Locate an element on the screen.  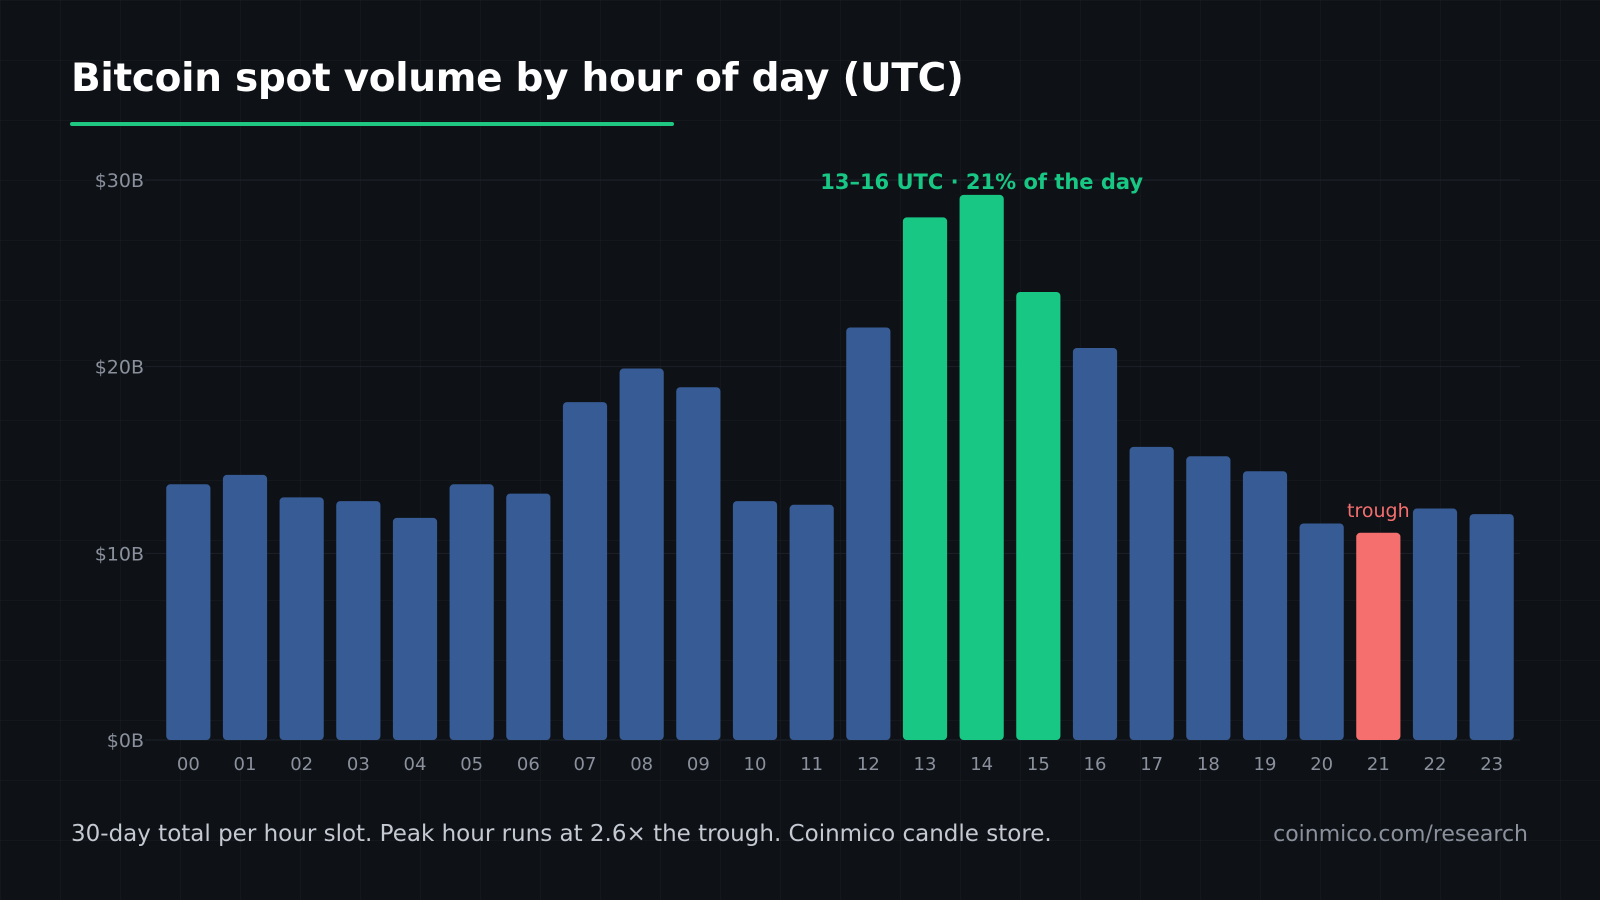
y-tick-label: $0B is located at coordinates (125, 741).